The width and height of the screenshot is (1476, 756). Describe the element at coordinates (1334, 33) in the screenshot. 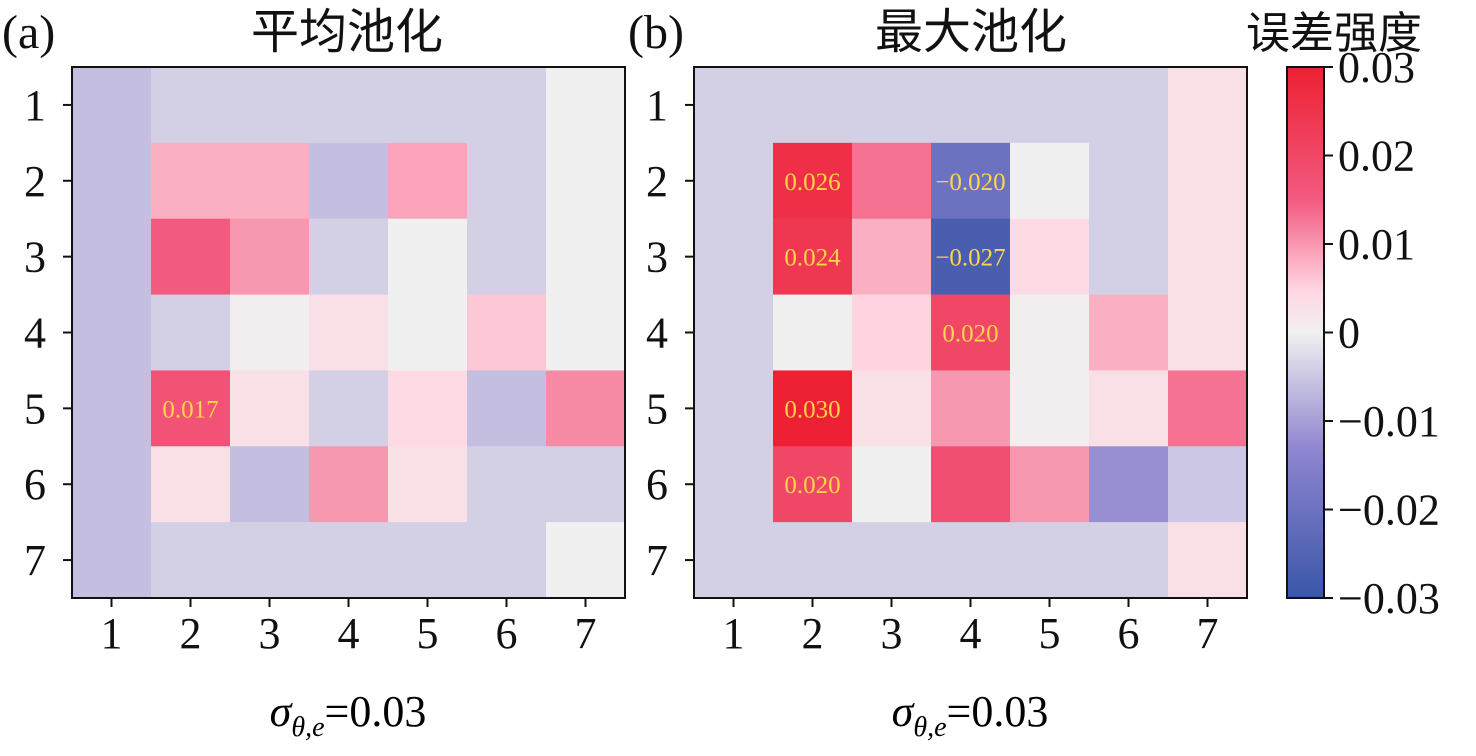

I see `colorbar-title: 误差强度` at that location.